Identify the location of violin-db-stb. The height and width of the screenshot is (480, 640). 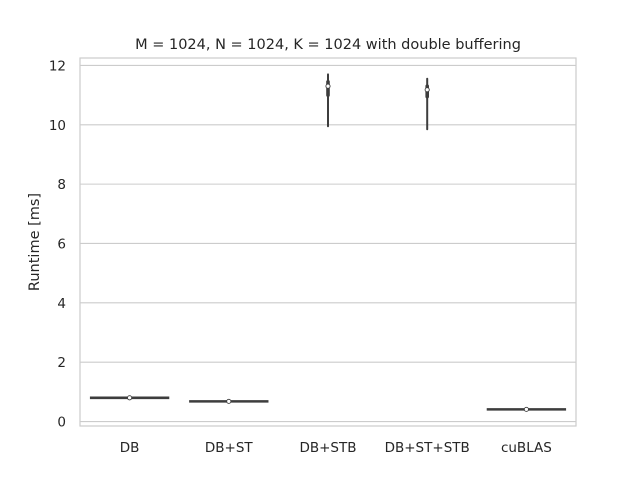
(328, 100).